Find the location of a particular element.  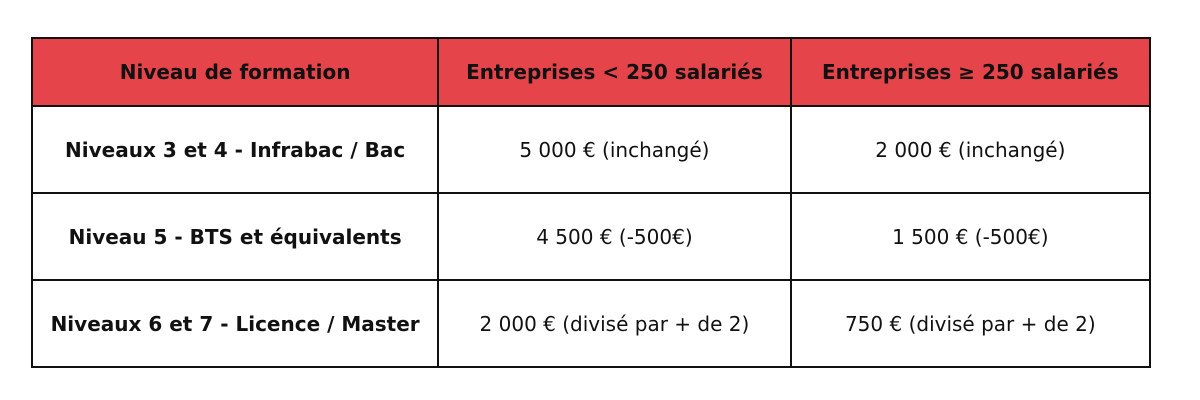

large-company-amount-cell: 1 500 € (-500€) is located at coordinates (970, 236).